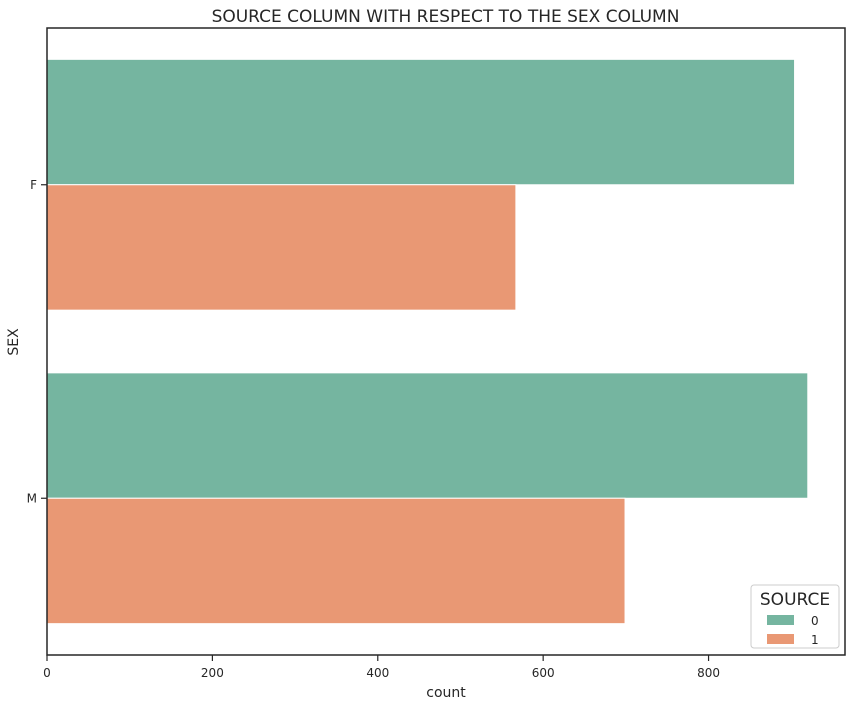 The height and width of the screenshot is (708, 852). What do you see at coordinates (543, 673) in the screenshot?
I see `x-tick-label: 600` at bounding box center [543, 673].